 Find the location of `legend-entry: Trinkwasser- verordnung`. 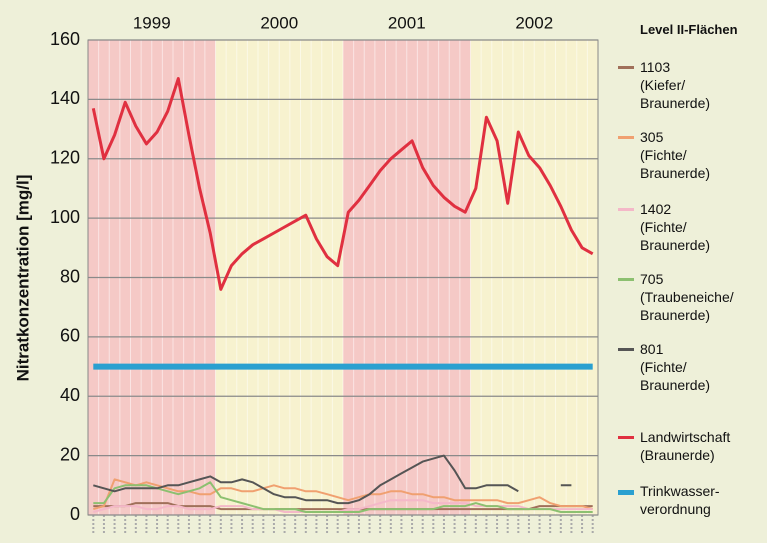

legend-entry: Trinkwasser- verordnung is located at coordinates (669, 500).